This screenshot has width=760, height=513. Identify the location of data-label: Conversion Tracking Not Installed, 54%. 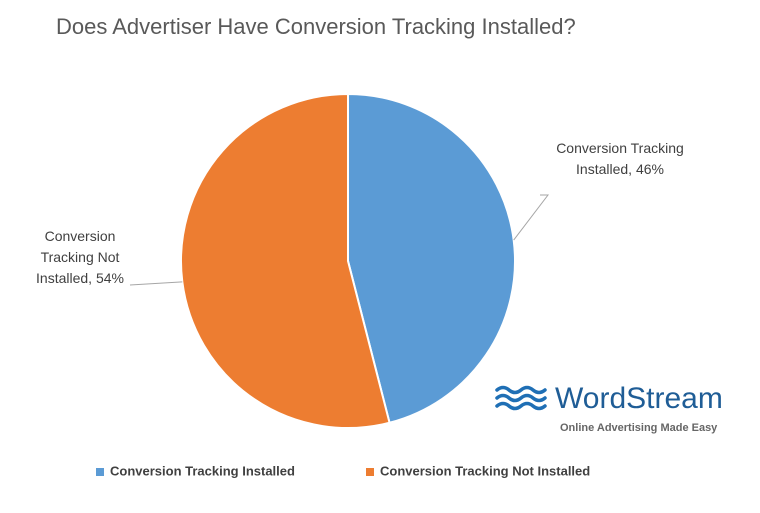
(80, 257).